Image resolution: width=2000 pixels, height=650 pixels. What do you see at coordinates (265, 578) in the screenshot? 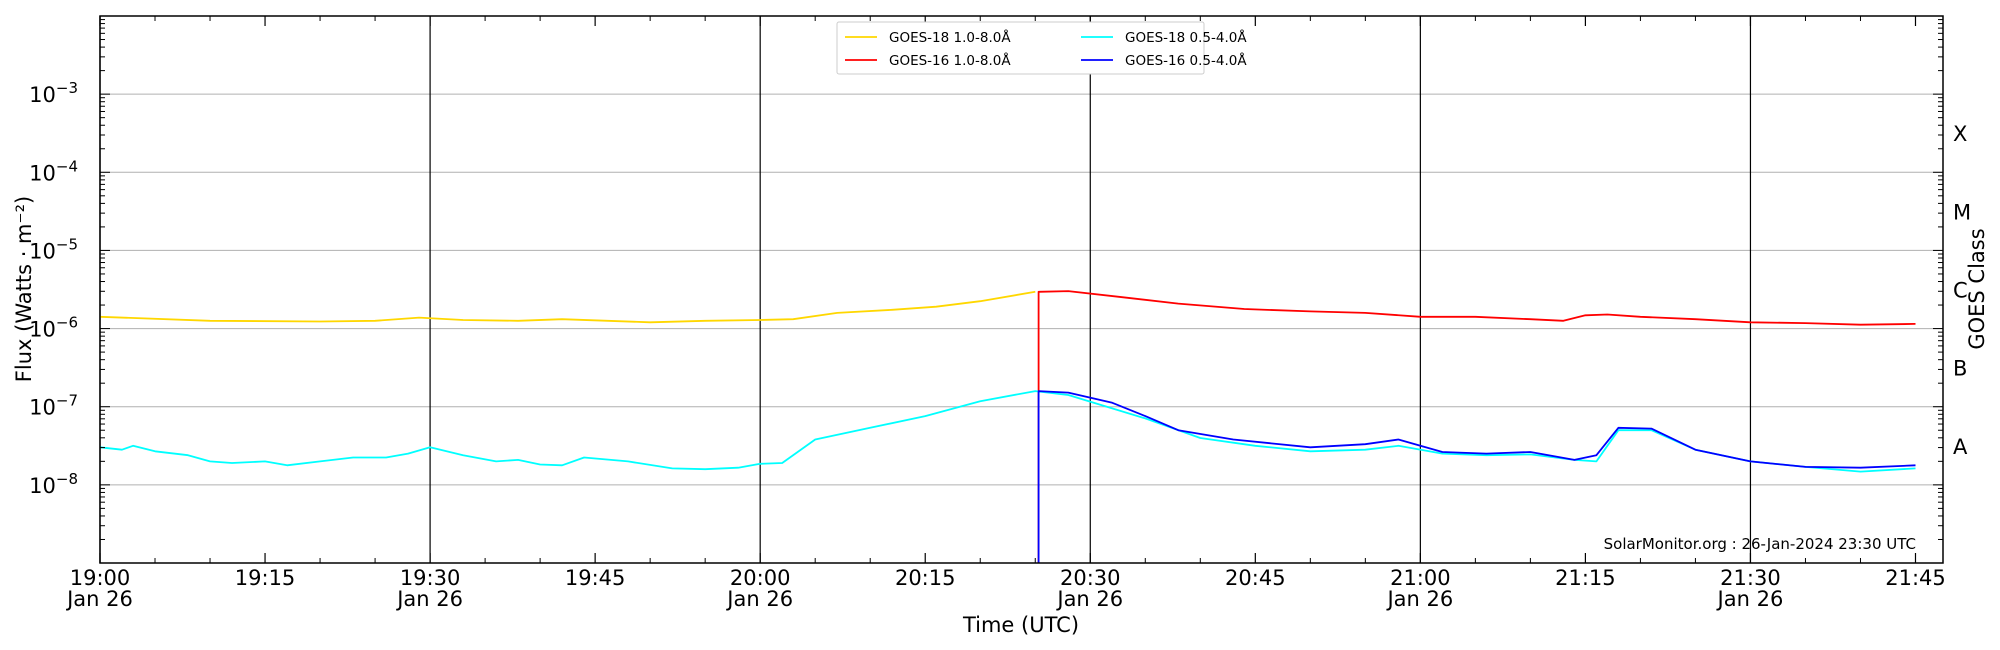
I see `x-tick-label: 19:15` at bounding box center [265, 578].